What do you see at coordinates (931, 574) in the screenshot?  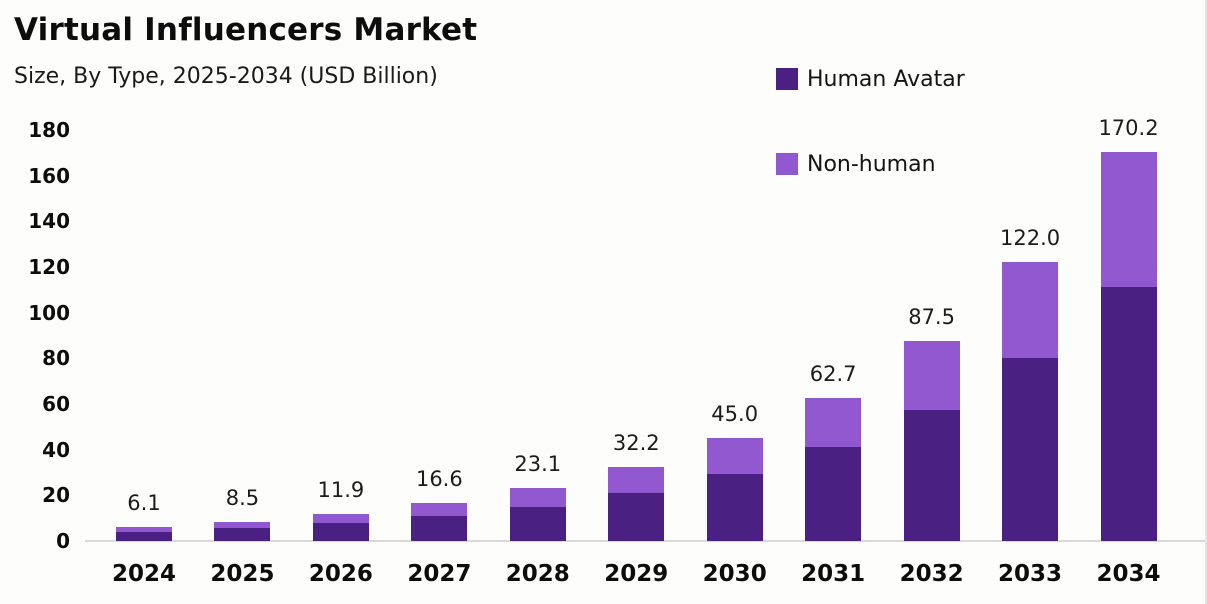 I see `x-axis-label: 2032` at bounding box center [931, 574].